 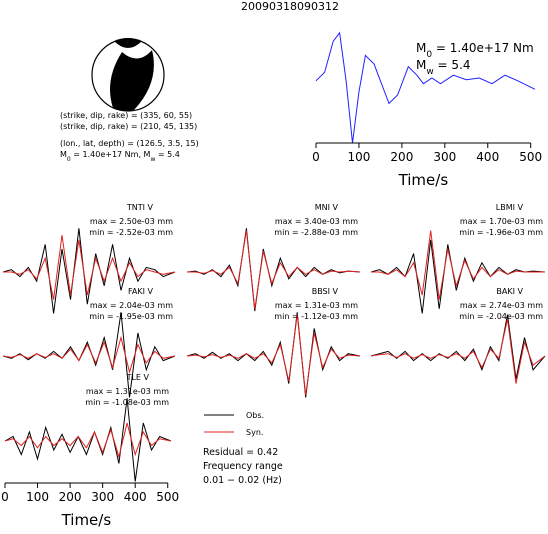 What do you see at coordinates (129, 143) in the screenshot?
I see `mechanism-line: (lon., lat, depth) = (126.5, 3.5, 15)` at bounding box center [129, 143].